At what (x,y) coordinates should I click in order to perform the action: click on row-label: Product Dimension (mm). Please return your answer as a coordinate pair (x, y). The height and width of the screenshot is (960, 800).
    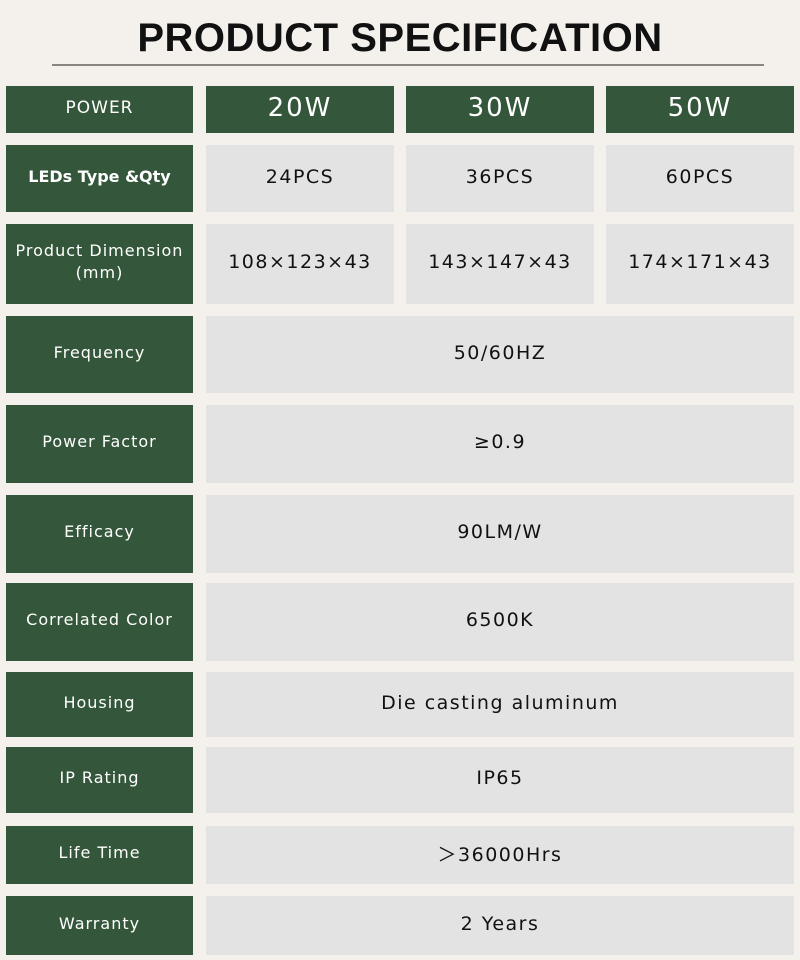
    Looking at the image, I should click on (99, 264).